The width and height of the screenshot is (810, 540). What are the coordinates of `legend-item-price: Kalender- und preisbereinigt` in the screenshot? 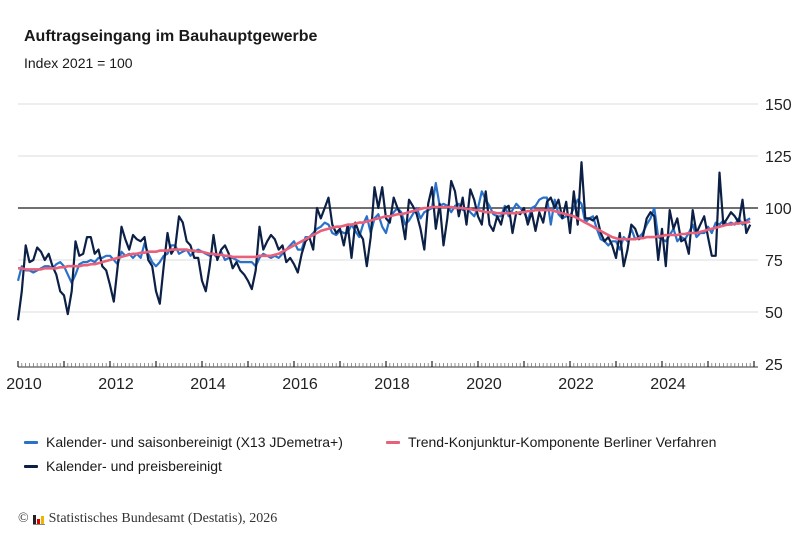 It's located at (123, 466).